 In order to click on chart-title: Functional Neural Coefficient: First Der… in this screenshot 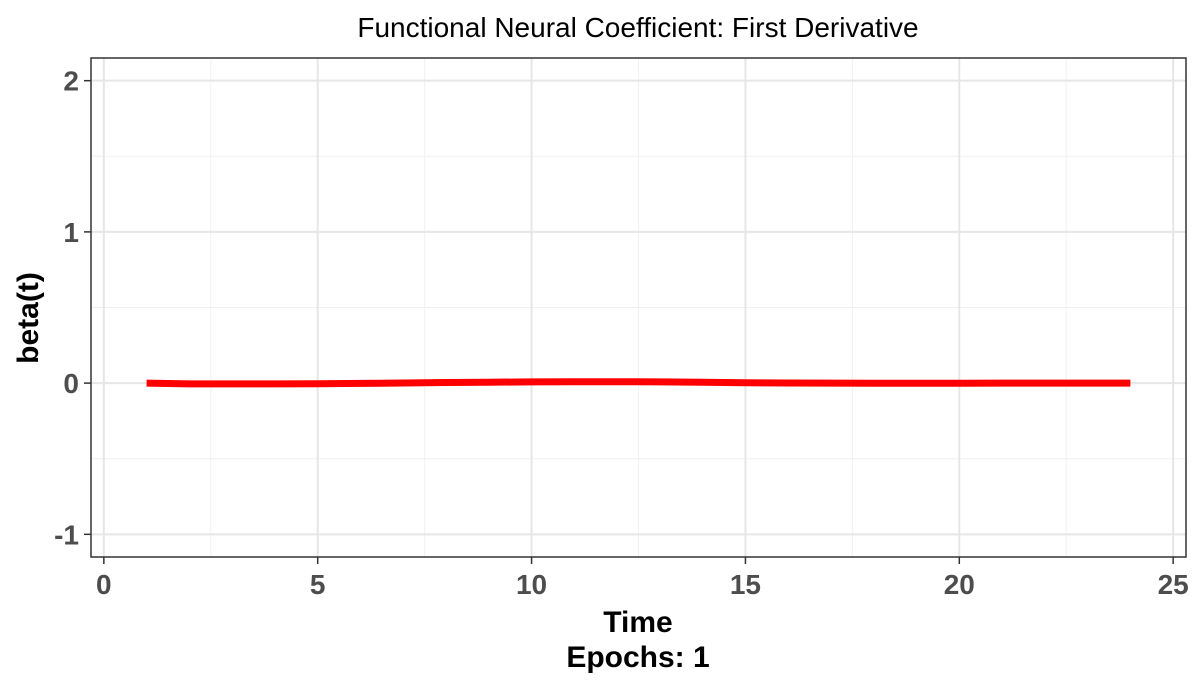, I will do `click(637, 27)`.